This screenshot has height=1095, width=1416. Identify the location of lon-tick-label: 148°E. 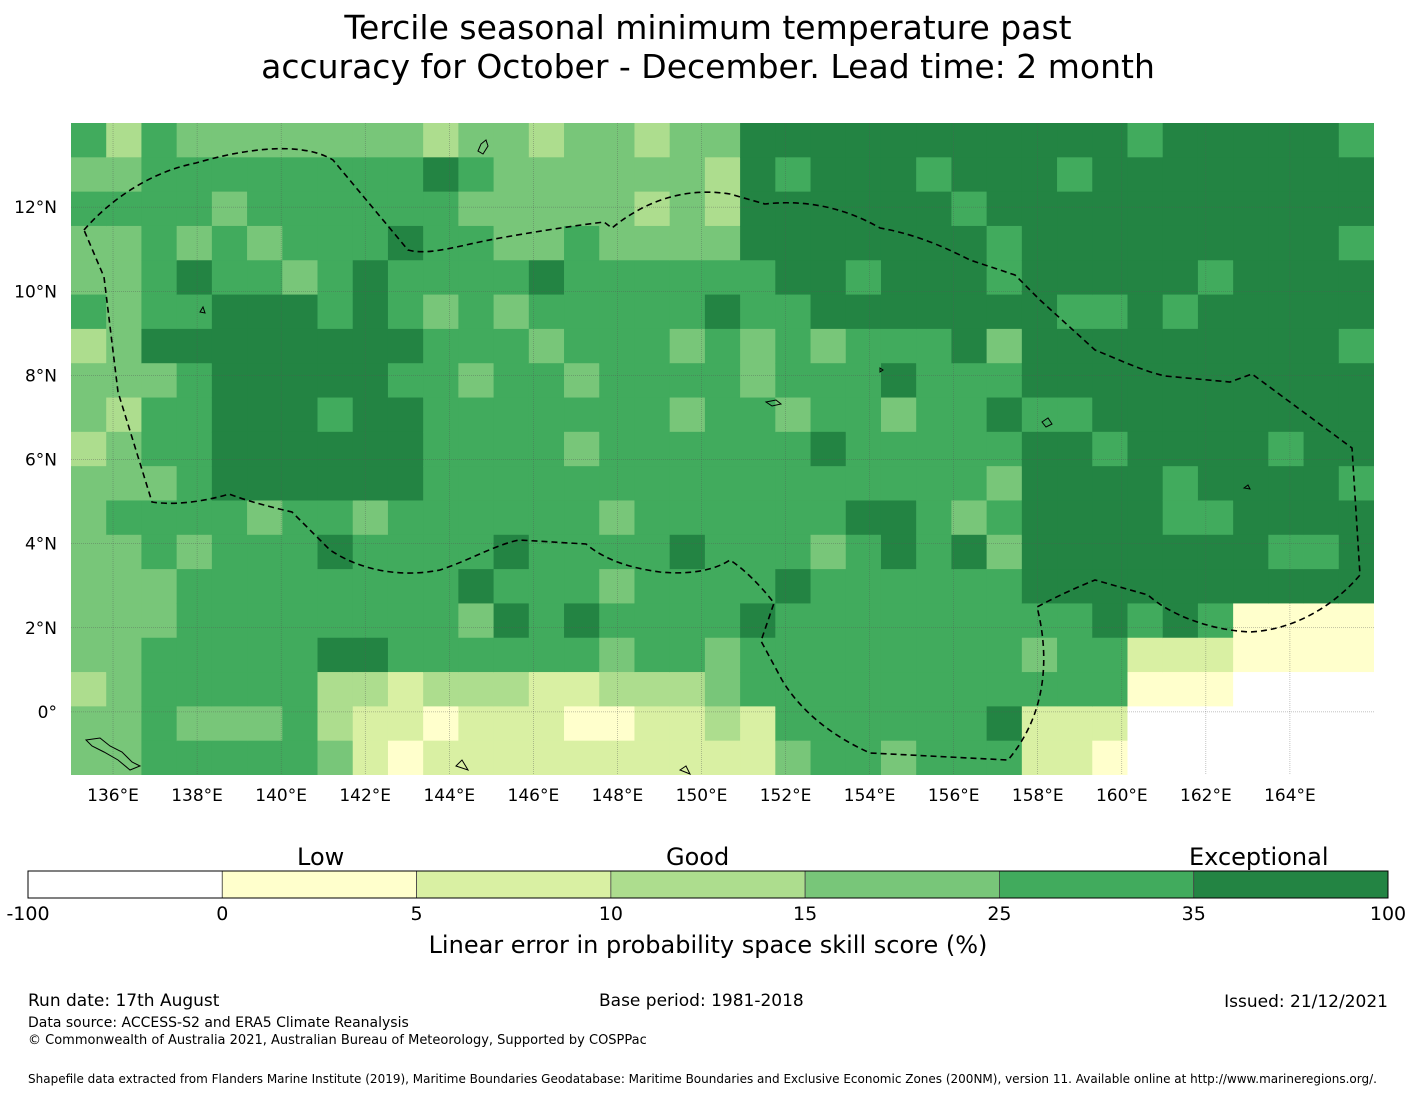
(618, 796).